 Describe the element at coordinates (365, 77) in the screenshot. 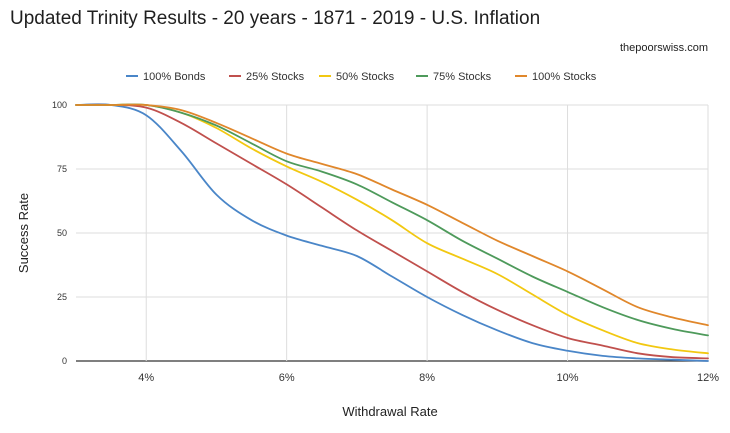

I see `legend-label: 50% Stocks` at that location.